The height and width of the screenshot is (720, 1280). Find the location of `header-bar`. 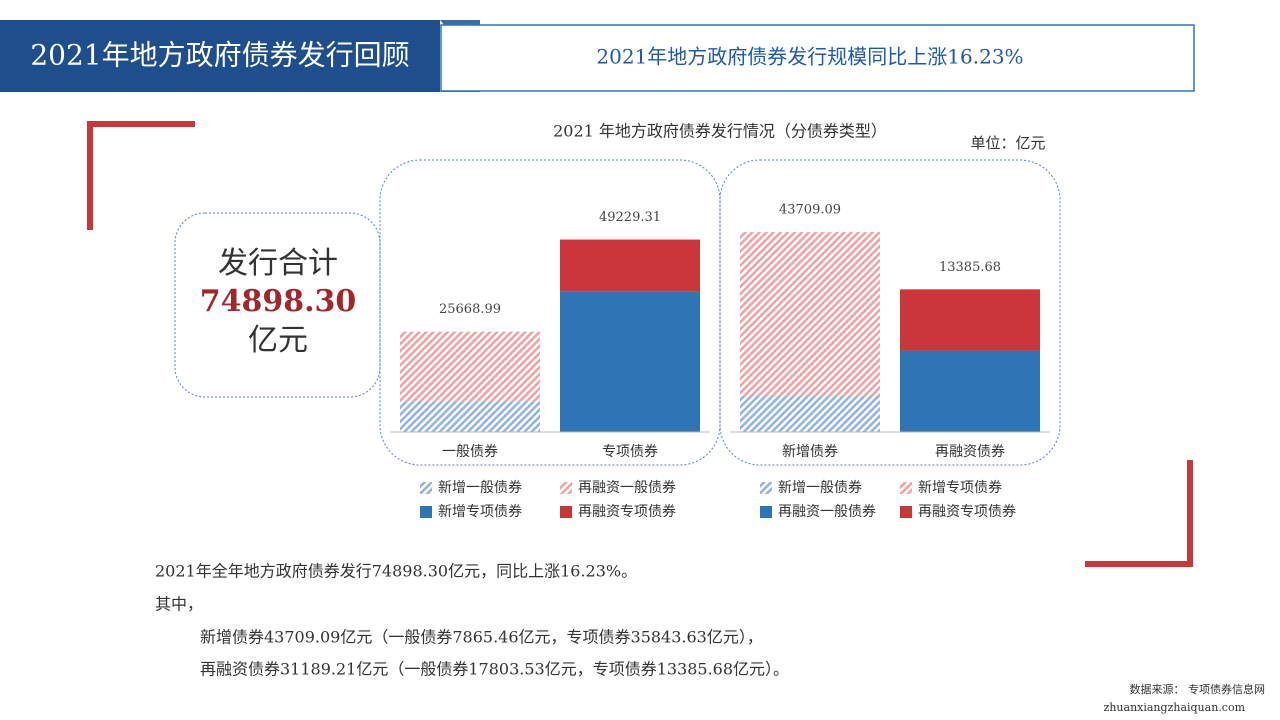

header-bar is located at coordinates (220, 56).